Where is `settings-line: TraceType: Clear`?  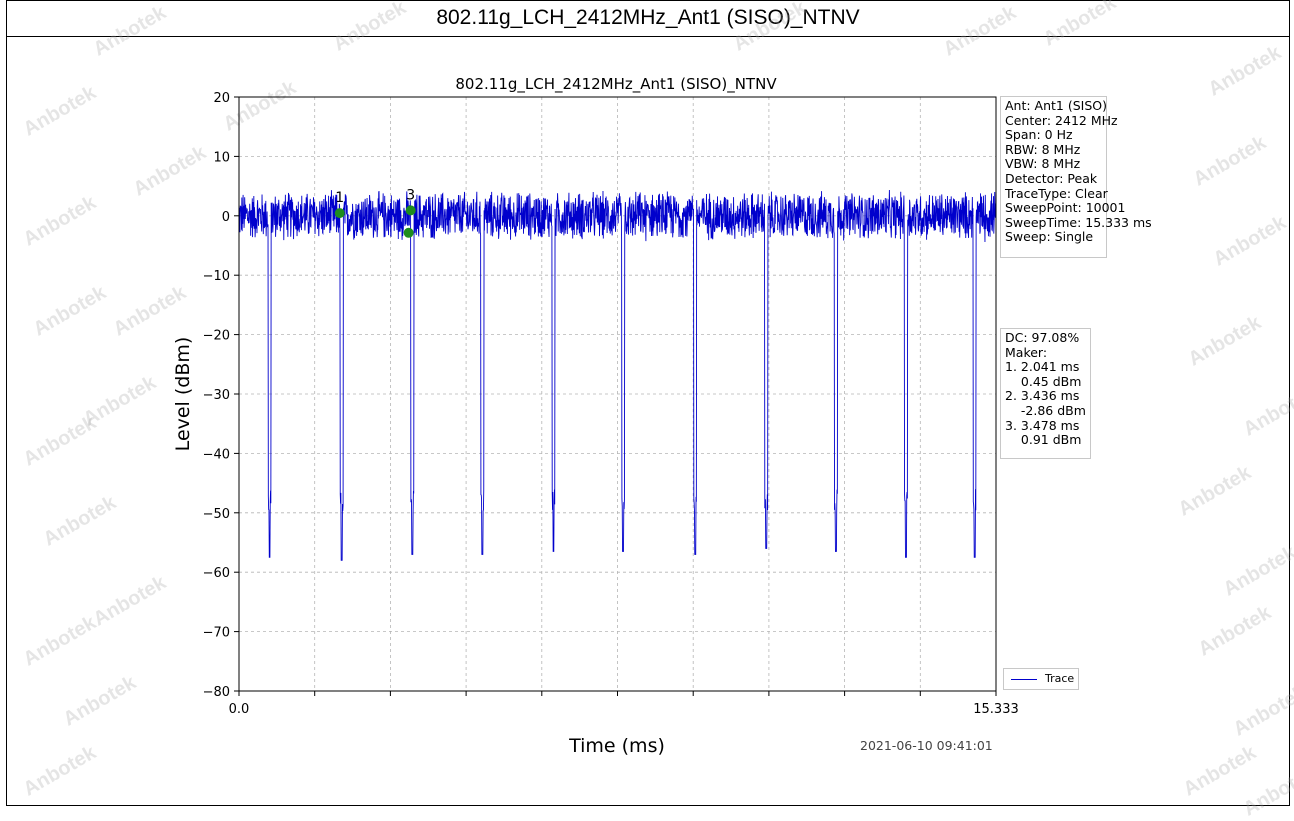 settings-line: TraceType: Clear is located at coordinates (1056, 193).